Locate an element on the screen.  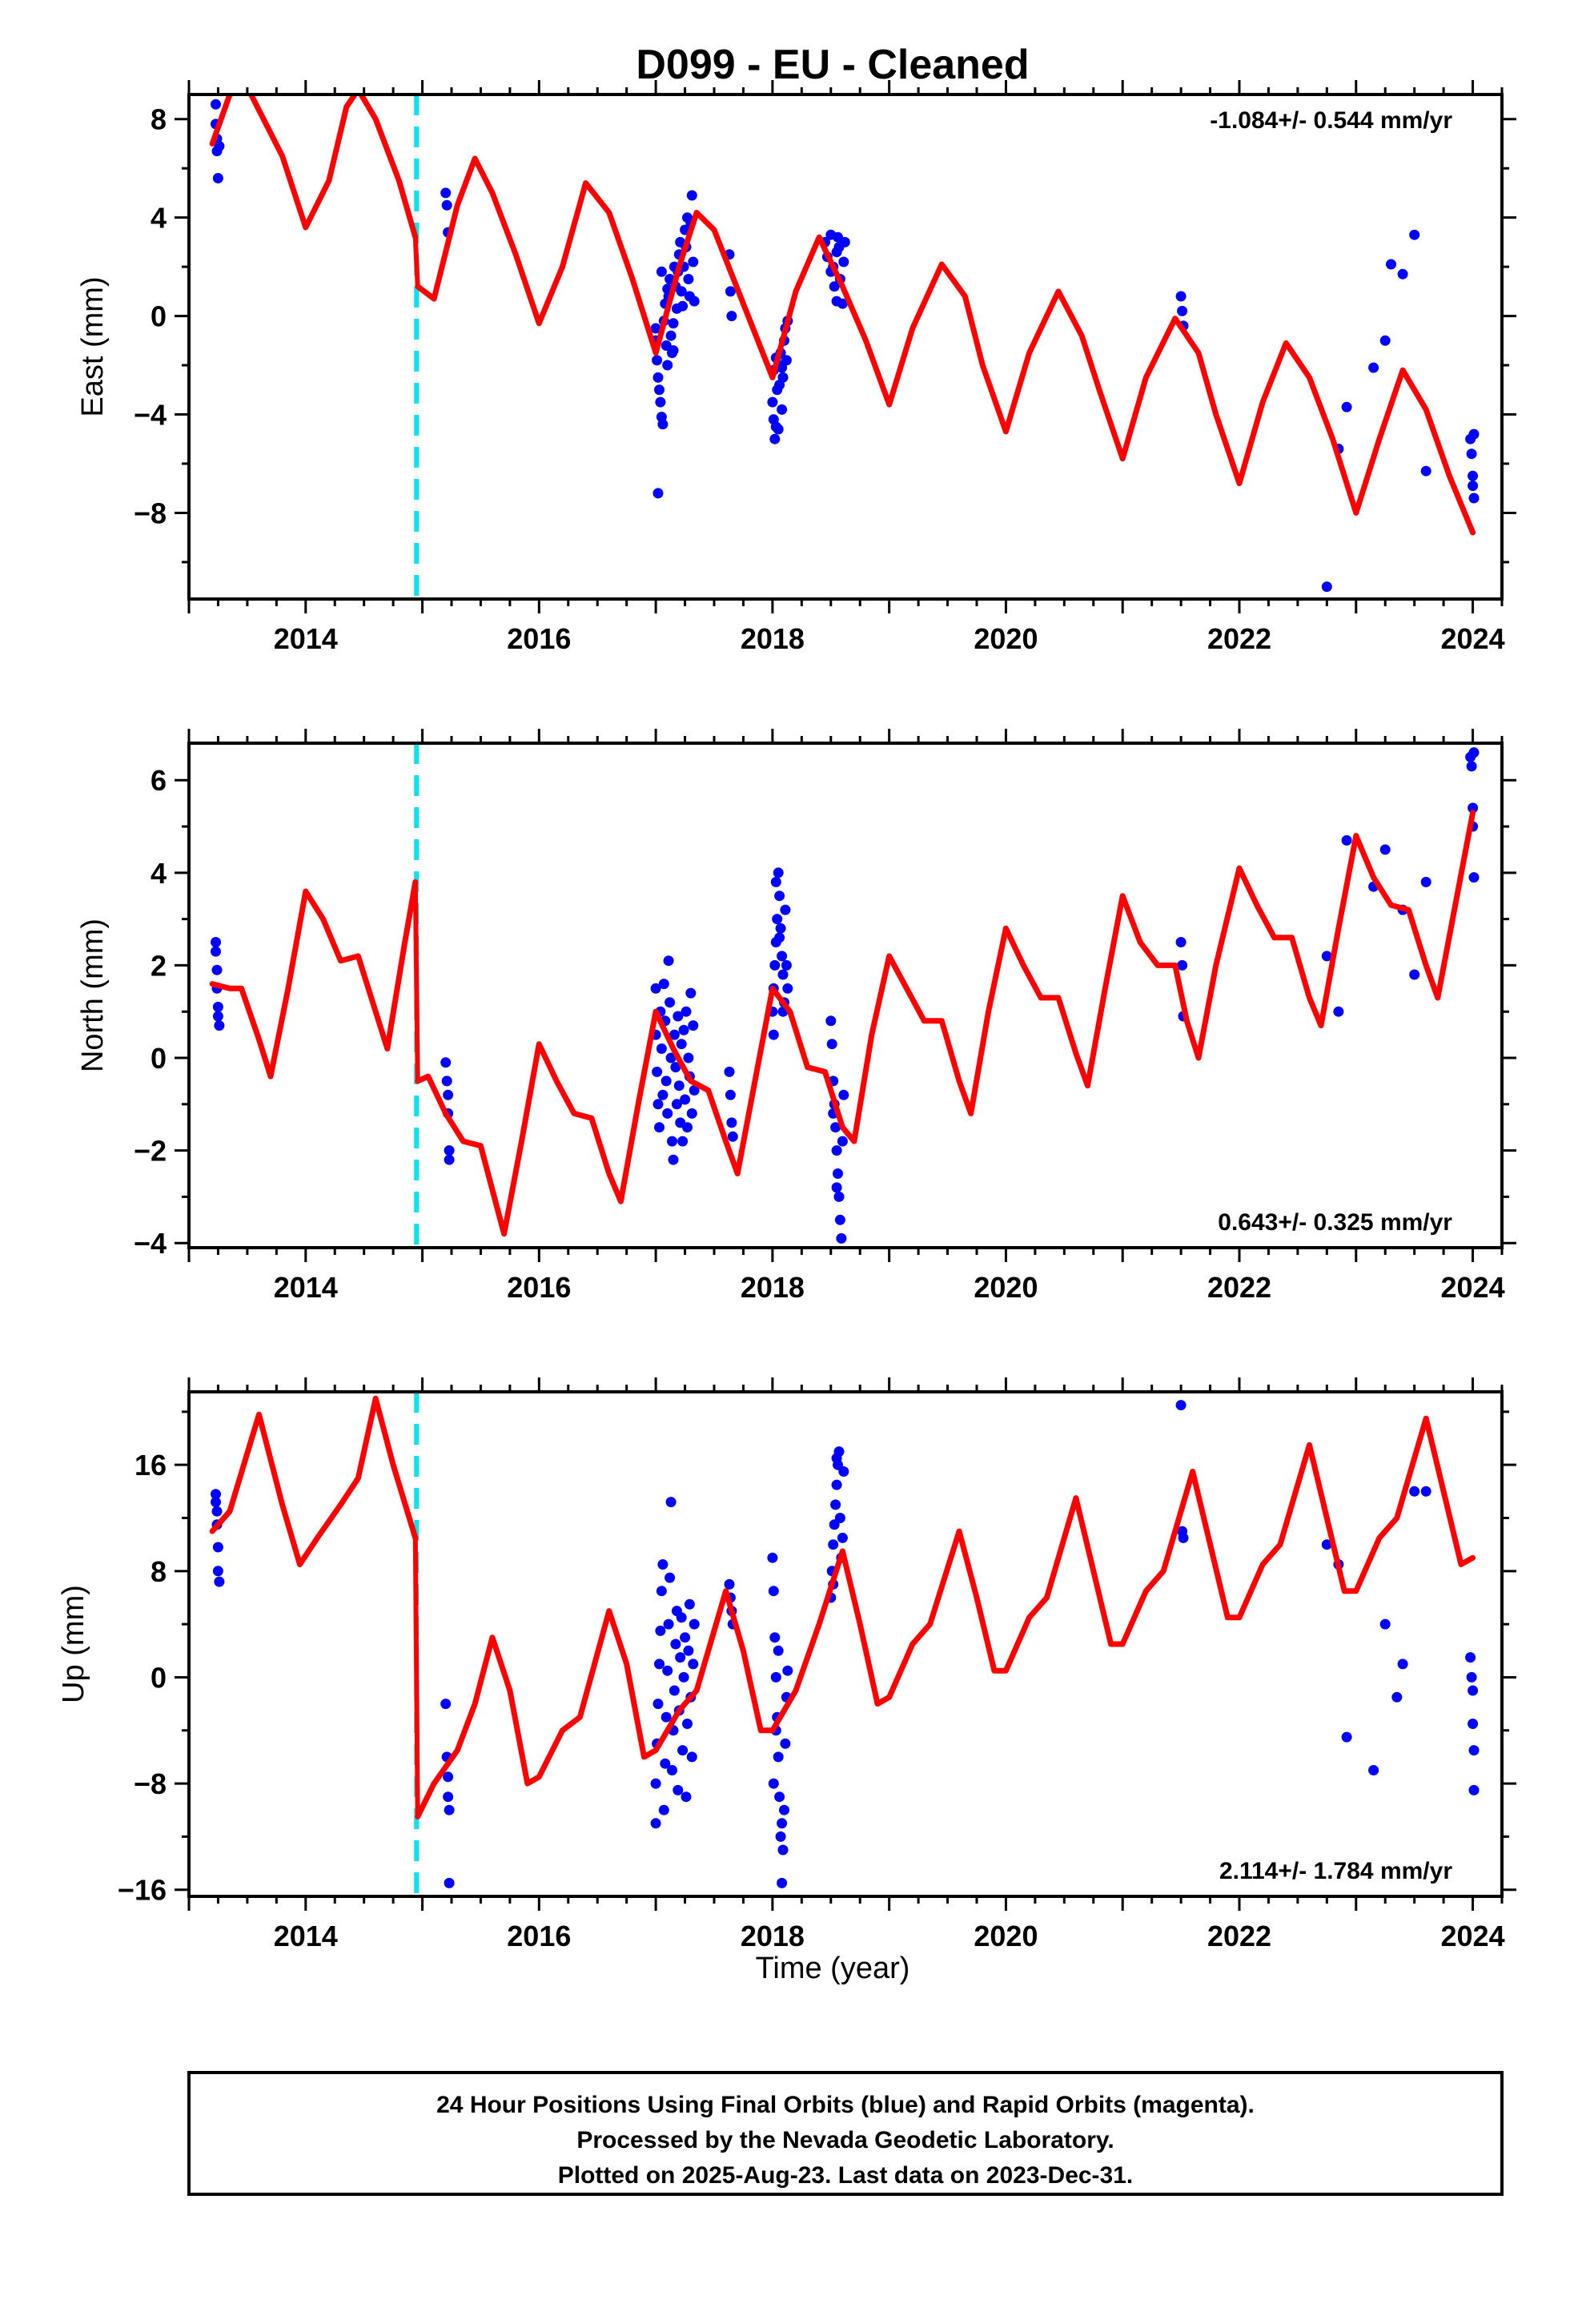
east-x-tick-label: 2022 is located at coordinates (1239, 638).